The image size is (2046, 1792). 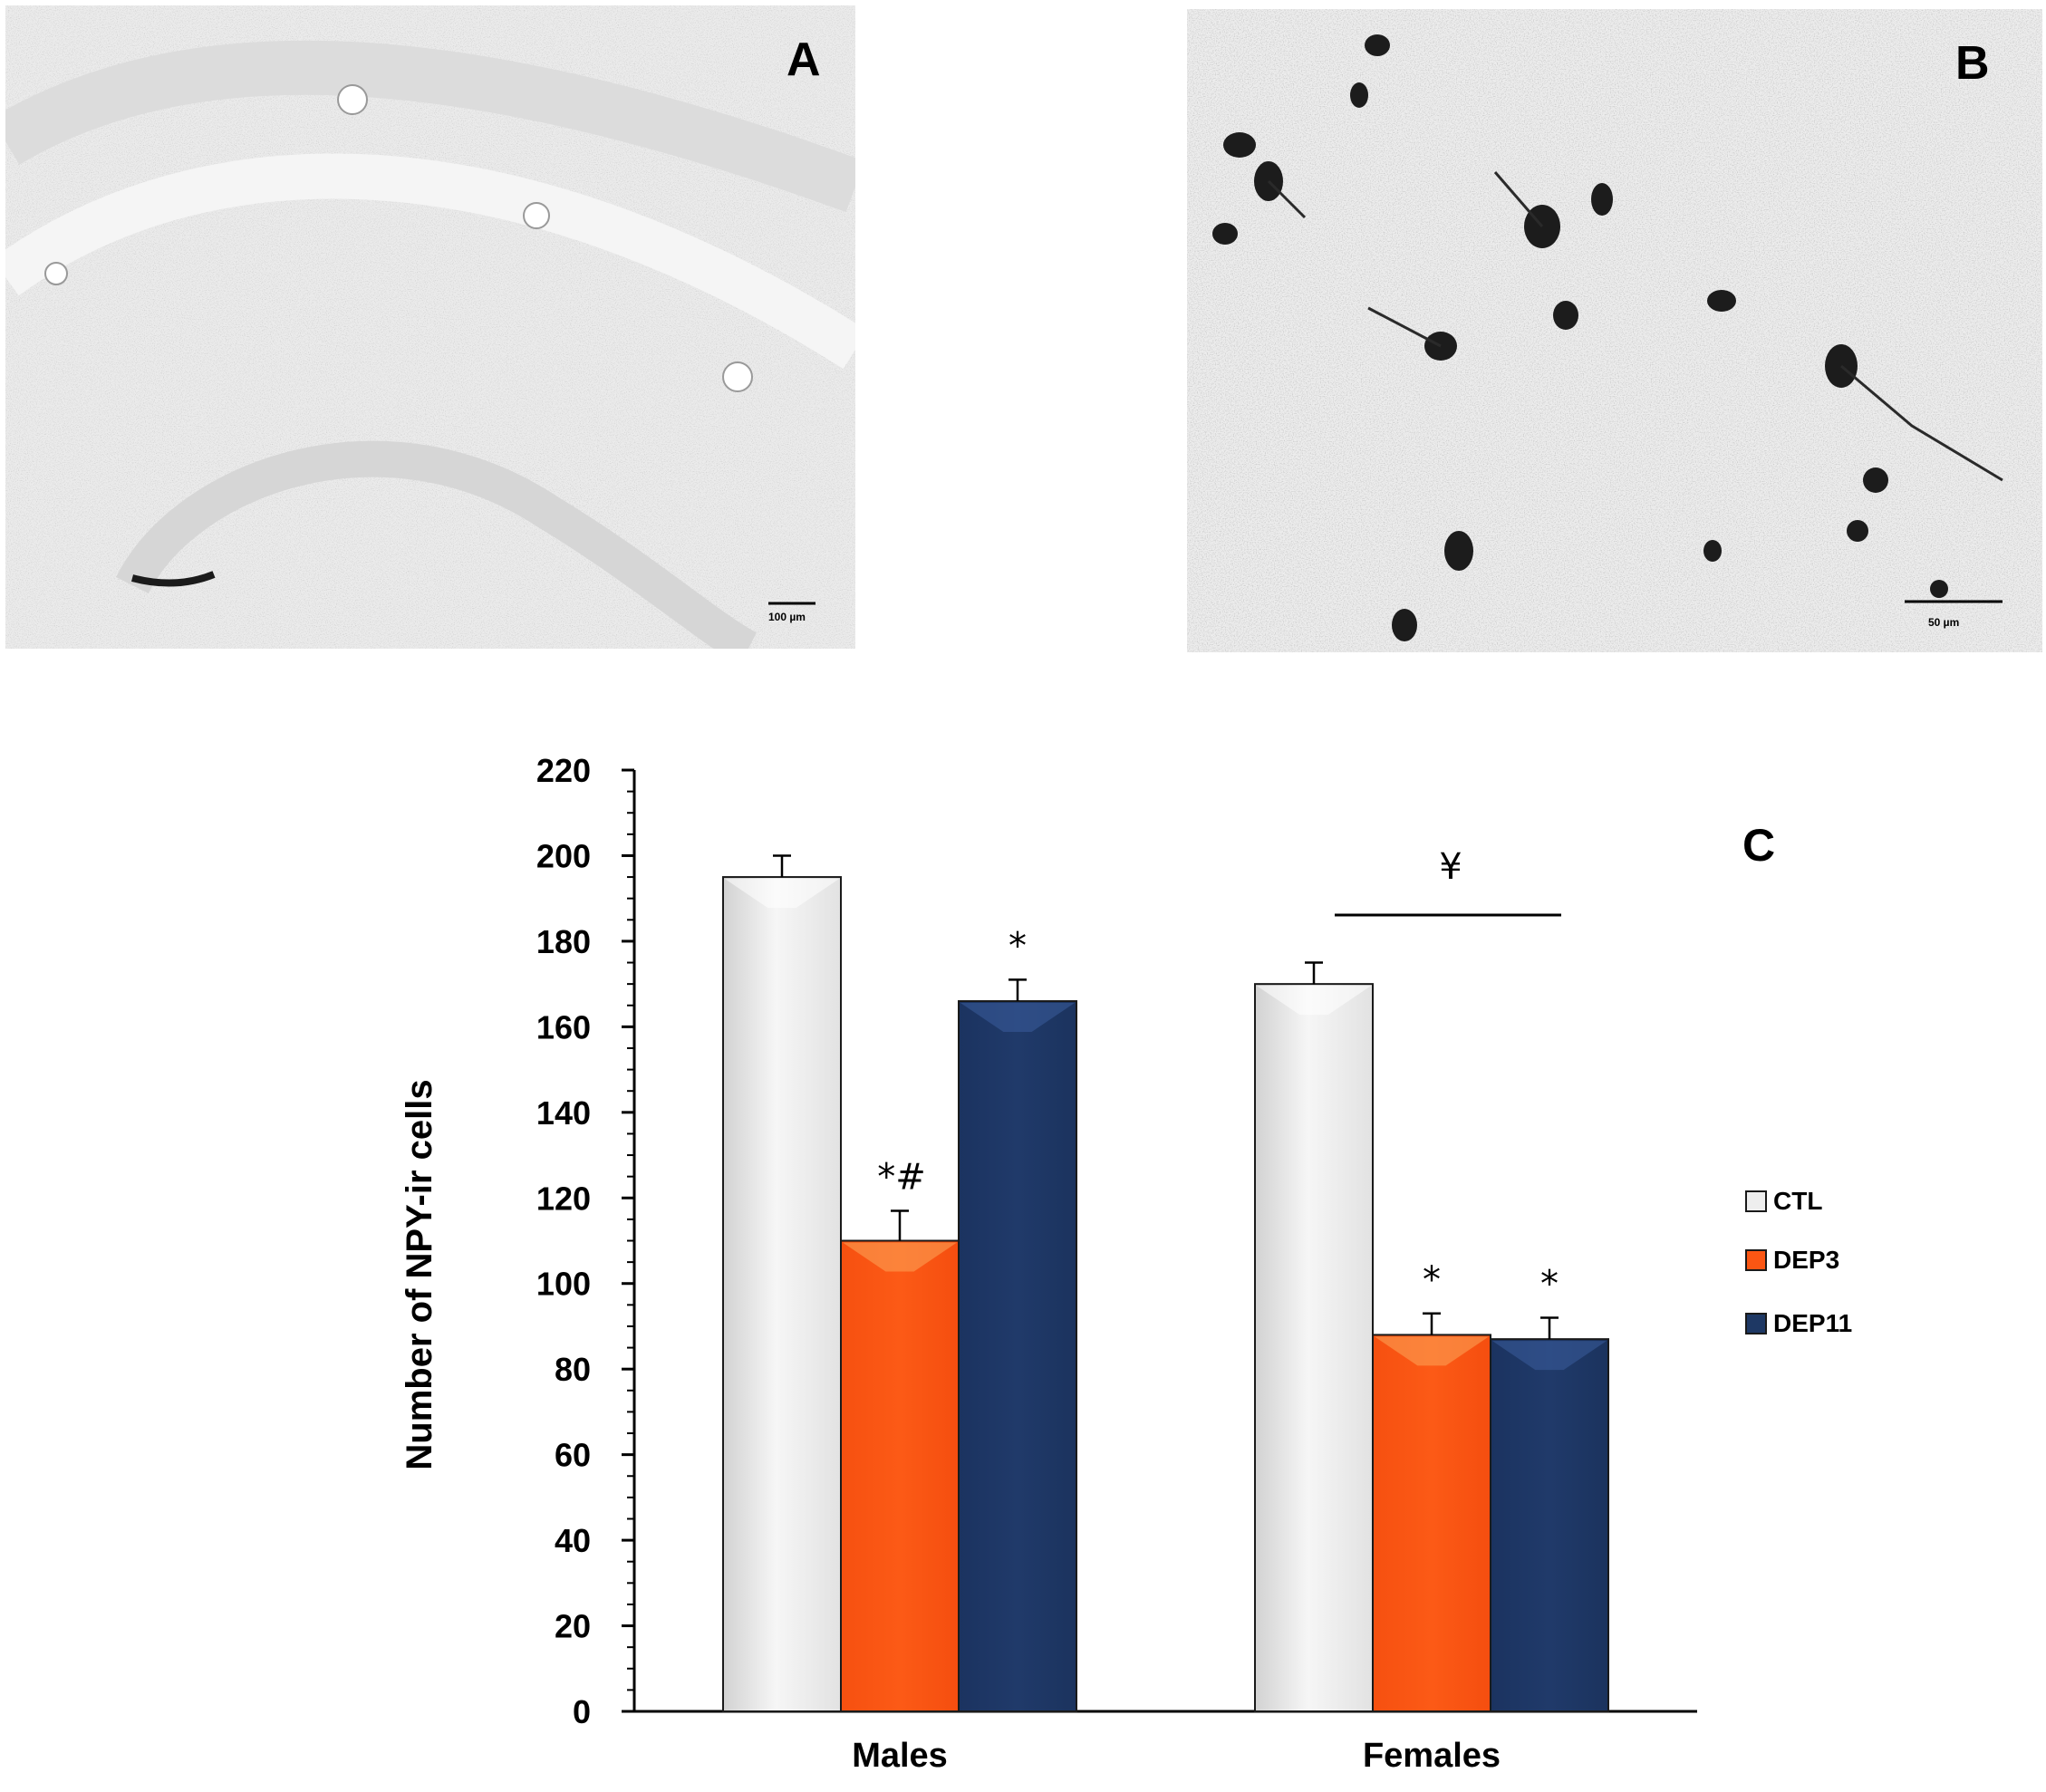 I want to click on y-tick-label: 220, so click(x=563, y=770).